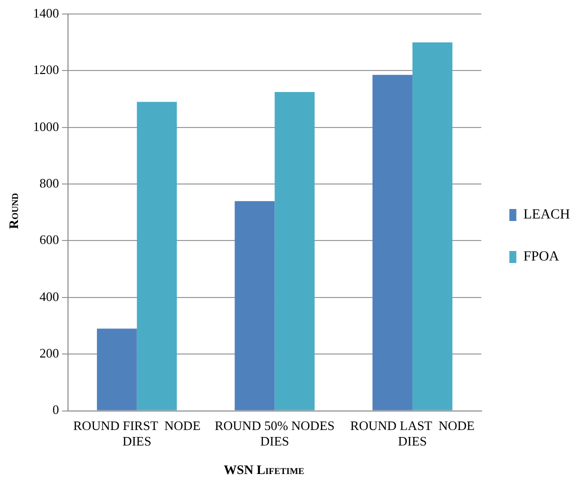 Image resolution: width=584 pixels, height=488 pixels. I want to click on y-axis-title: Round, so click(14, 211).